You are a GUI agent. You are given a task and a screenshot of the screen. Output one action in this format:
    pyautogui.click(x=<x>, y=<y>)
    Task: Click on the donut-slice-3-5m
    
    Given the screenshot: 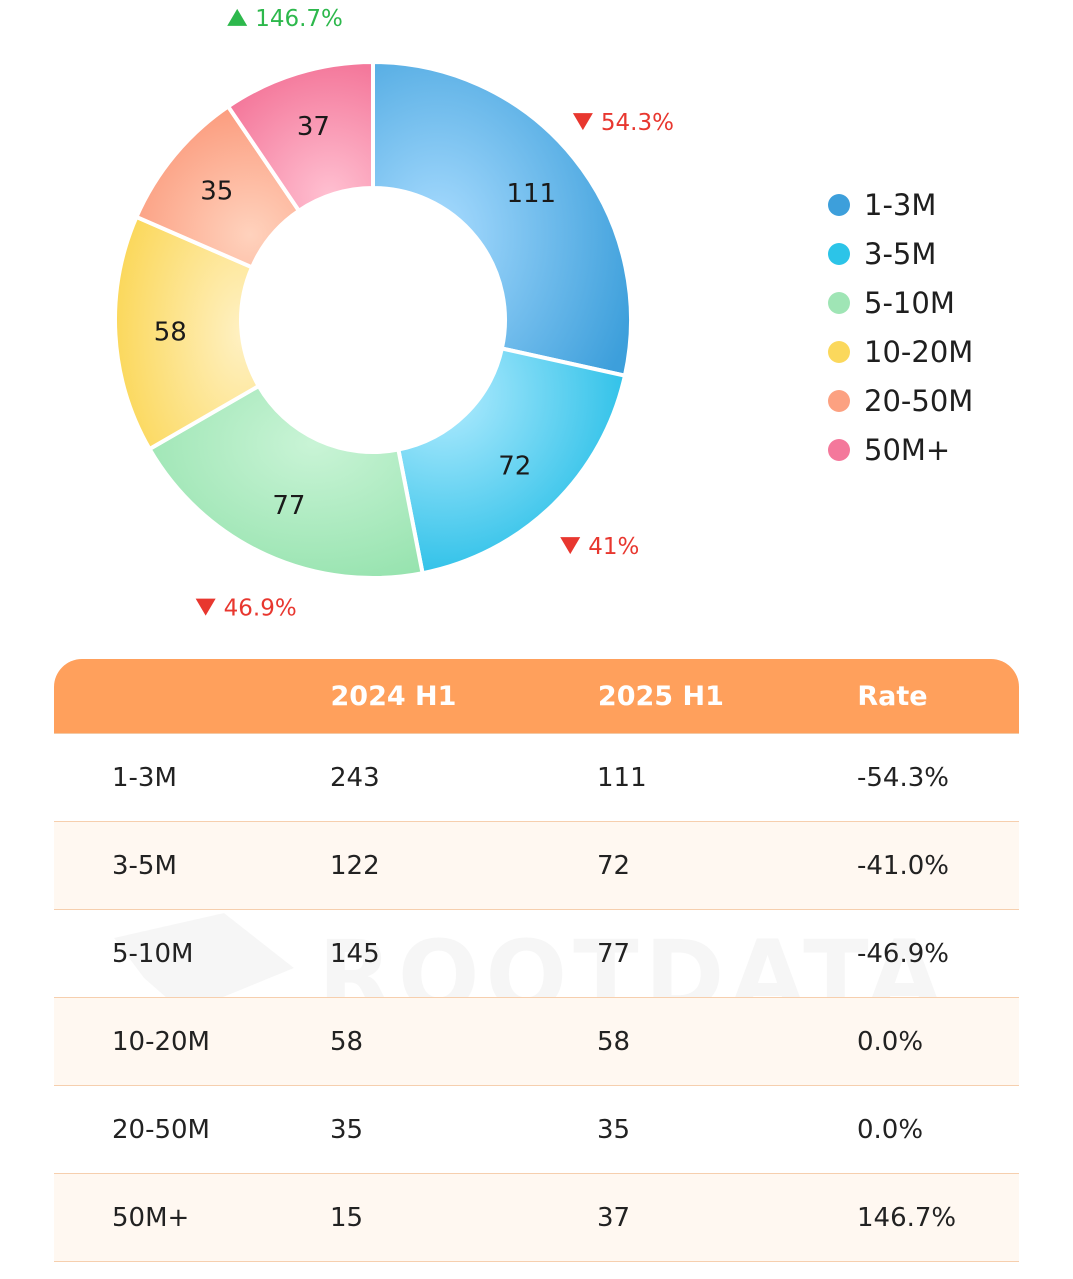 What is the action you would take?
    pyautogui.click(x=512, y=461)
    